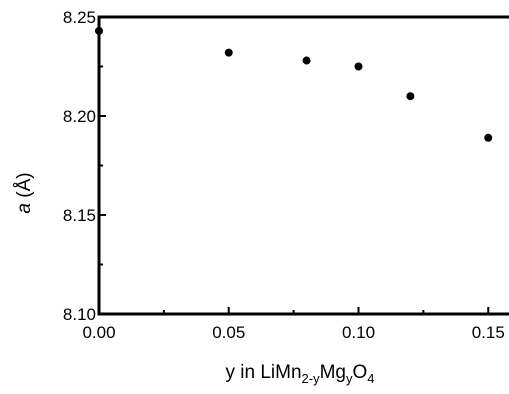 This screenshot has height=394, width=509. Describe the element at coordinates (24, 192) in the screenshot. I see `y-axis-title: a (Å)` at that location.